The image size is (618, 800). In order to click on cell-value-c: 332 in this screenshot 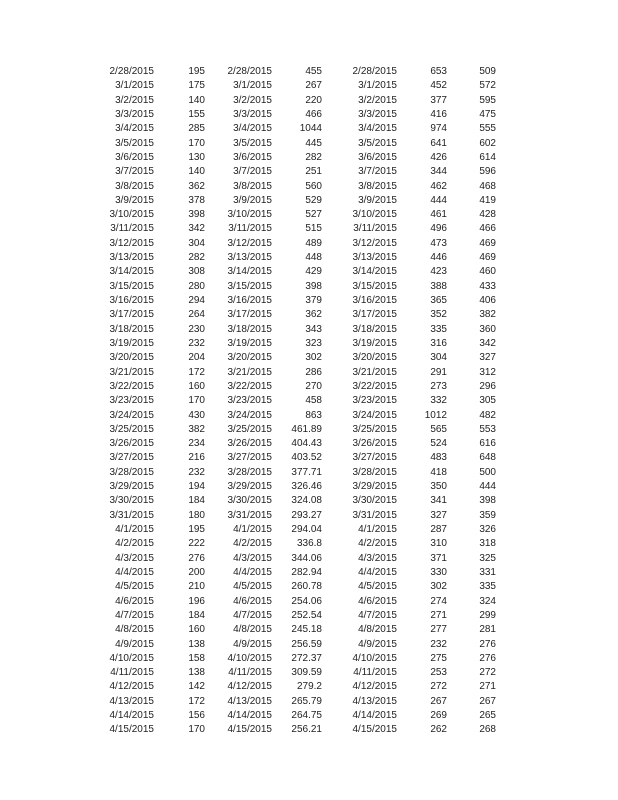, I will do `click(438, 401)`.